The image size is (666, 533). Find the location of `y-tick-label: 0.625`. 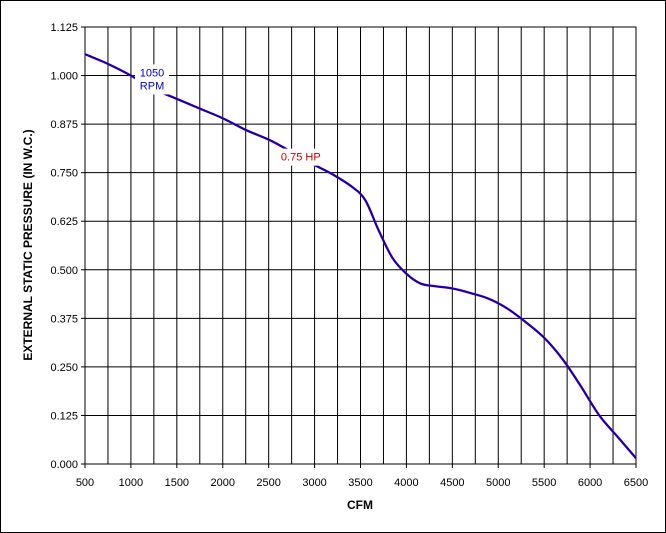

y-tick-label: 0.625 is located at coordinates (64, 222).